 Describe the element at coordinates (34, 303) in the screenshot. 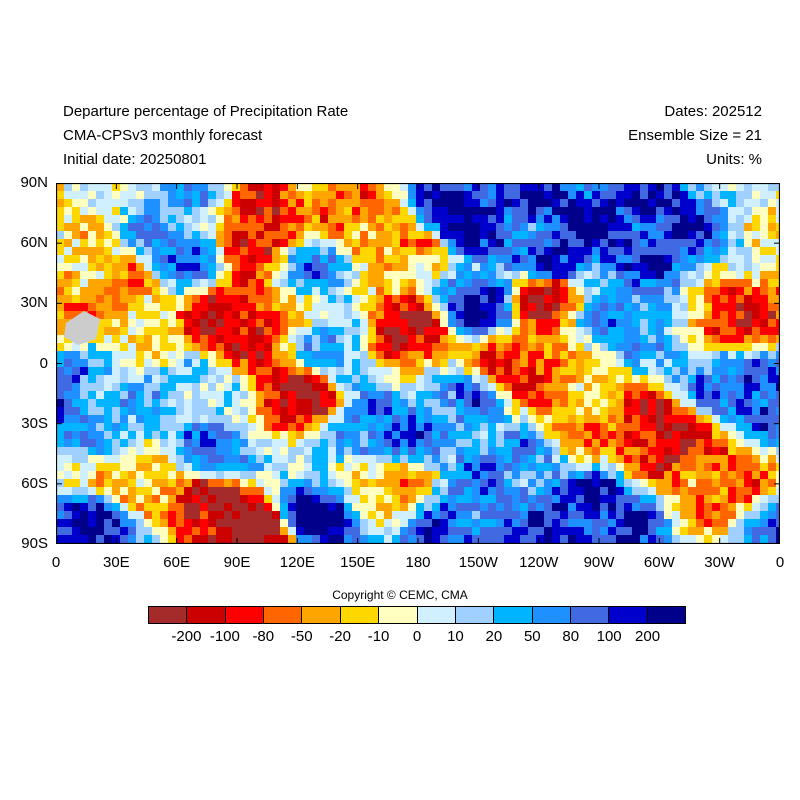

I see `lat-label: 30N` at that location.